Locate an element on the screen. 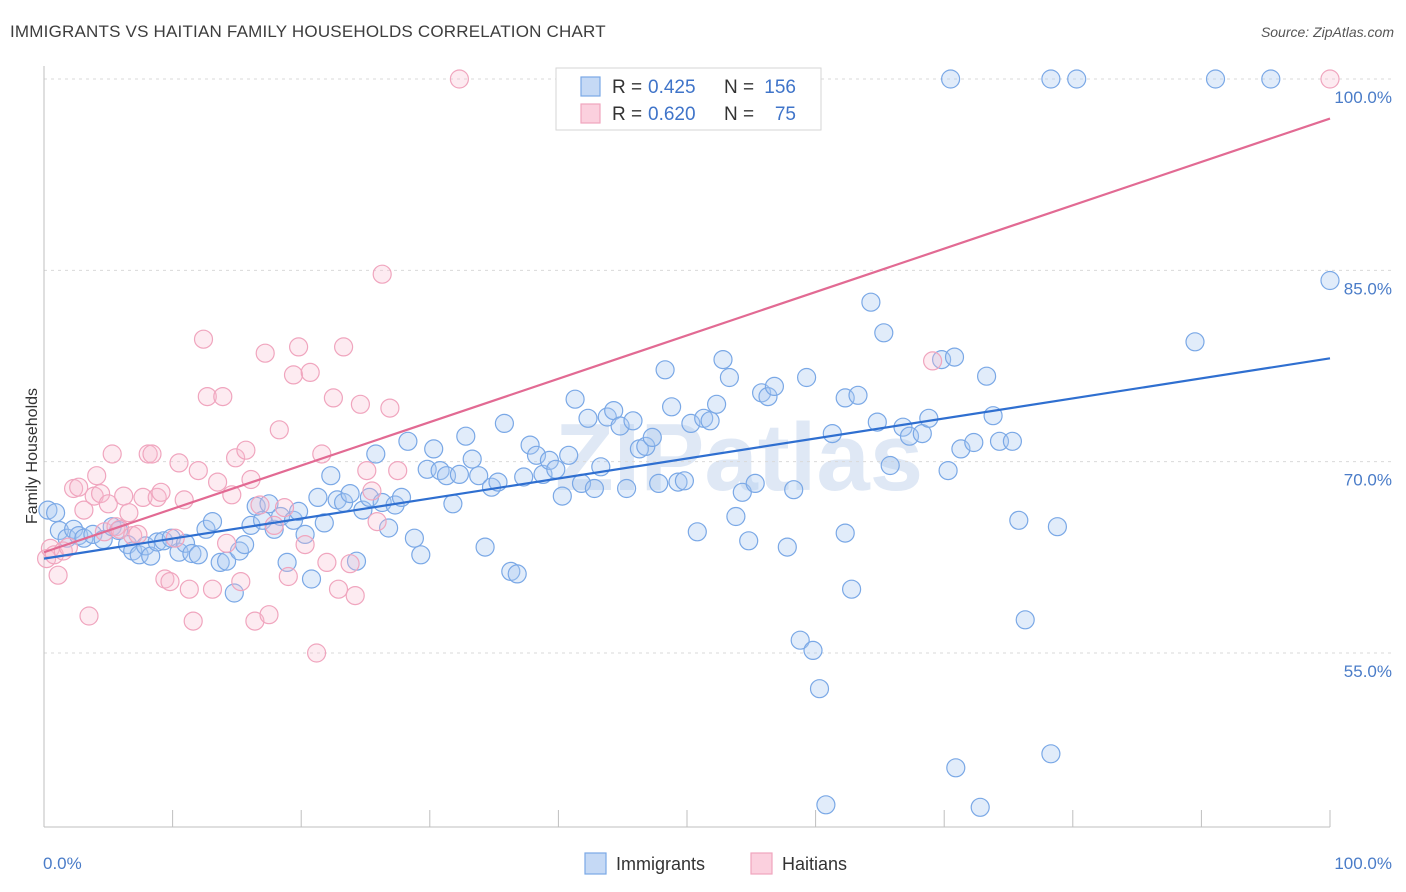 This screenshot has height=892, width=1406. stats-legend-swatch-immigrants is located at coordinates (590, 86).